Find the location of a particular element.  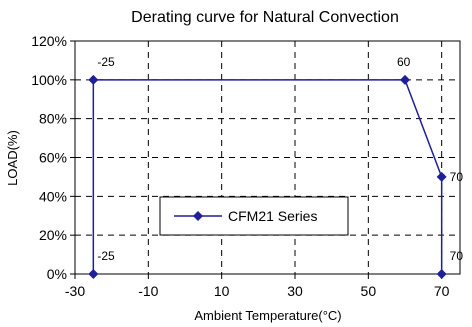

y-axis-label: LOAD(%) is located at coordinates (12, 158).